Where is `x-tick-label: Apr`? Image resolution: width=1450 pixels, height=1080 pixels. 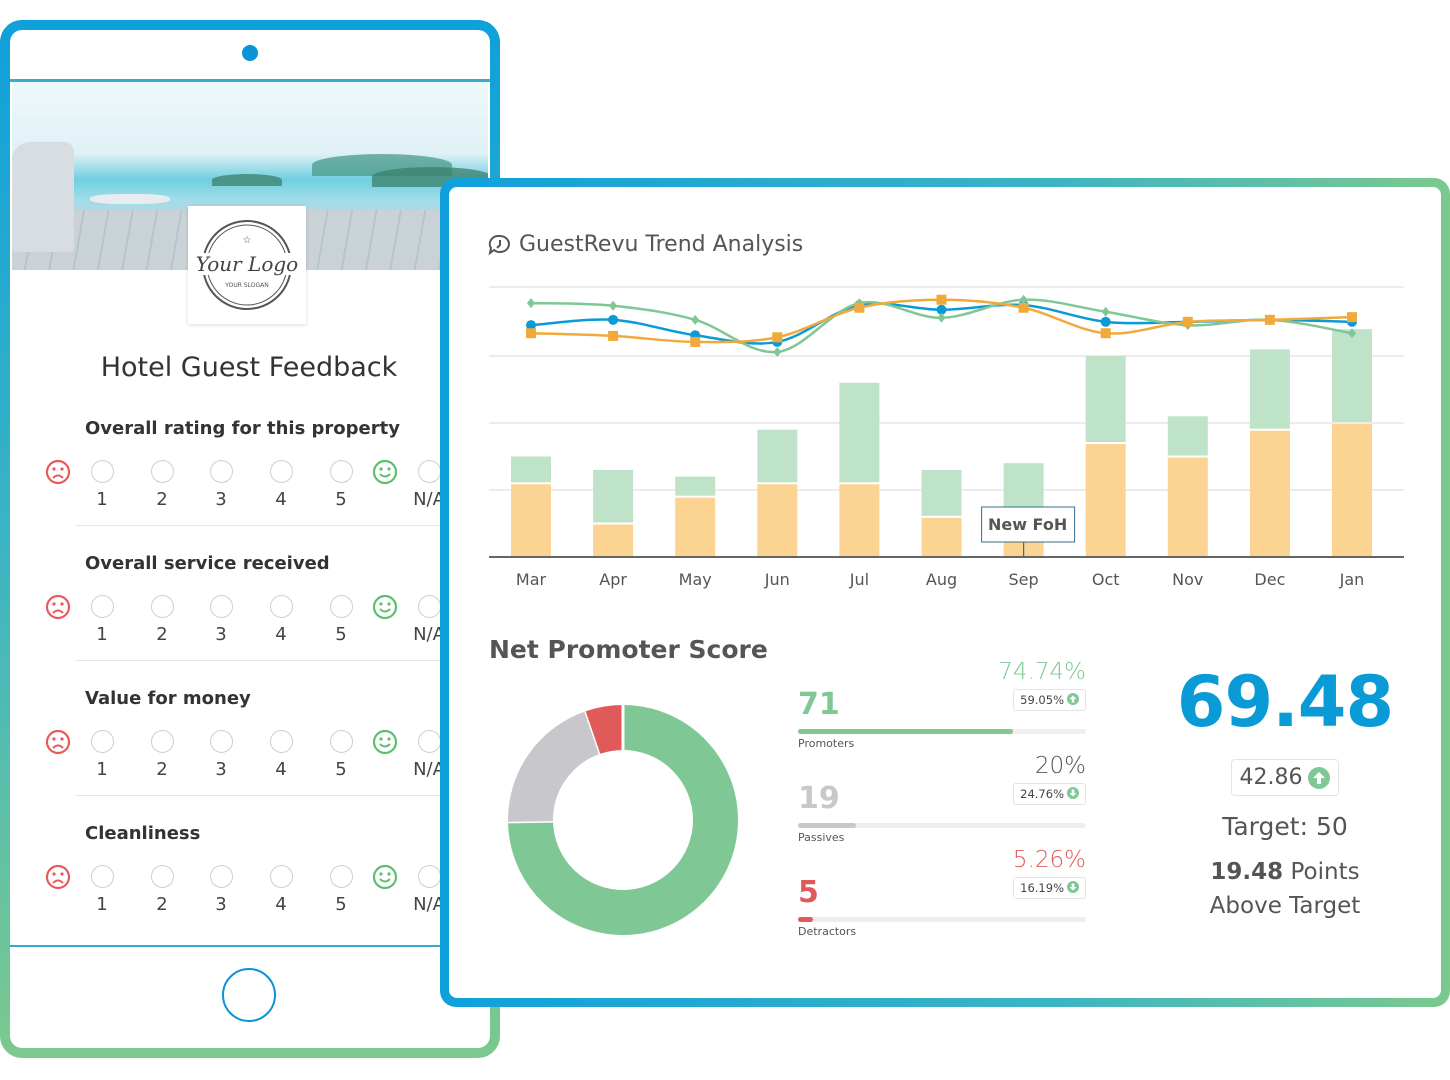 x-tick-label: Apr is located at coordinates (613, 579).